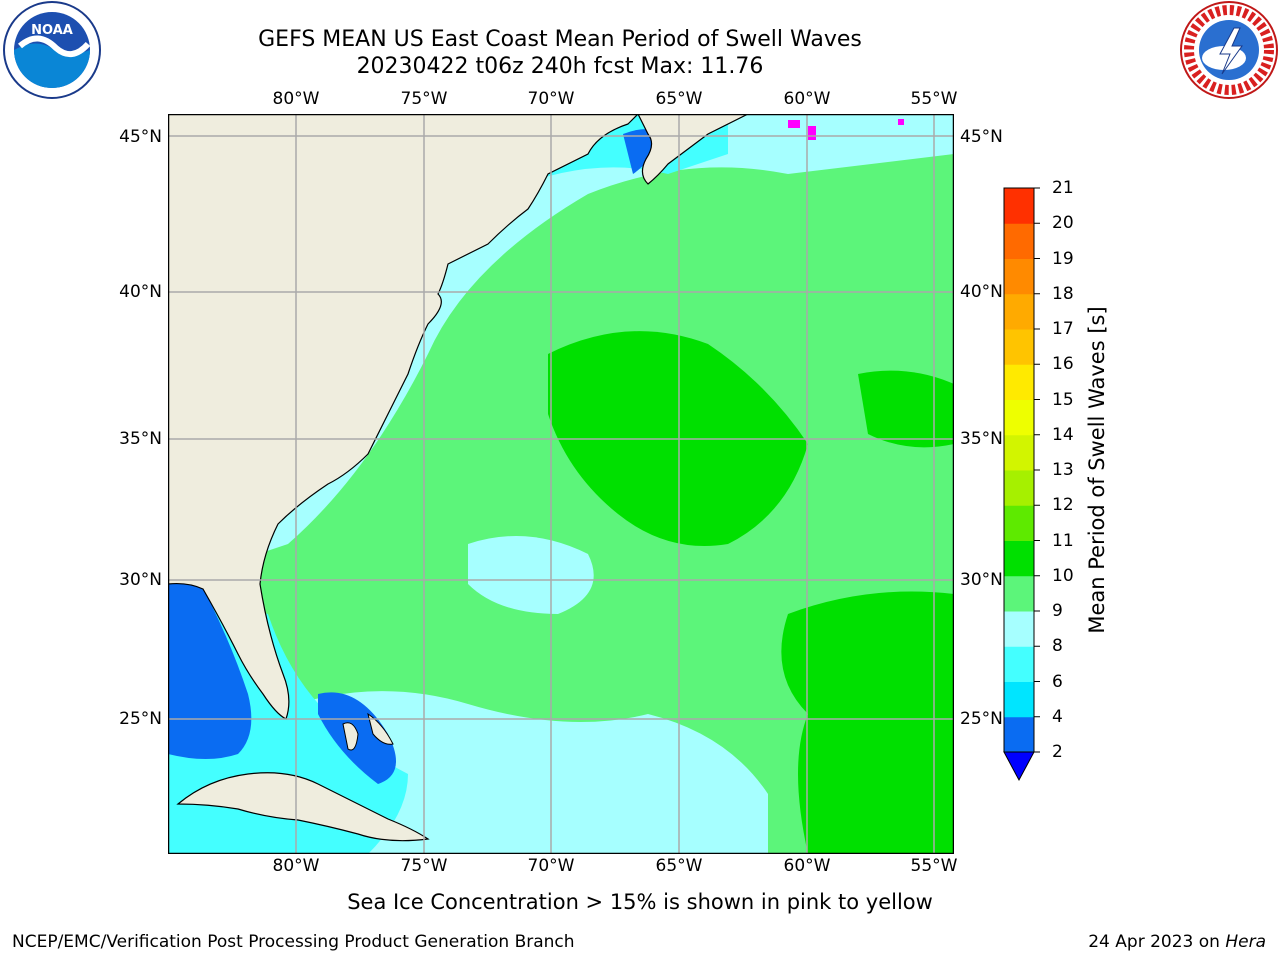  What do you see at coordinates (1063, 399) in the screenshot?
I see `colorbar-tick-label: 15` at bounding box center [1063, 399].